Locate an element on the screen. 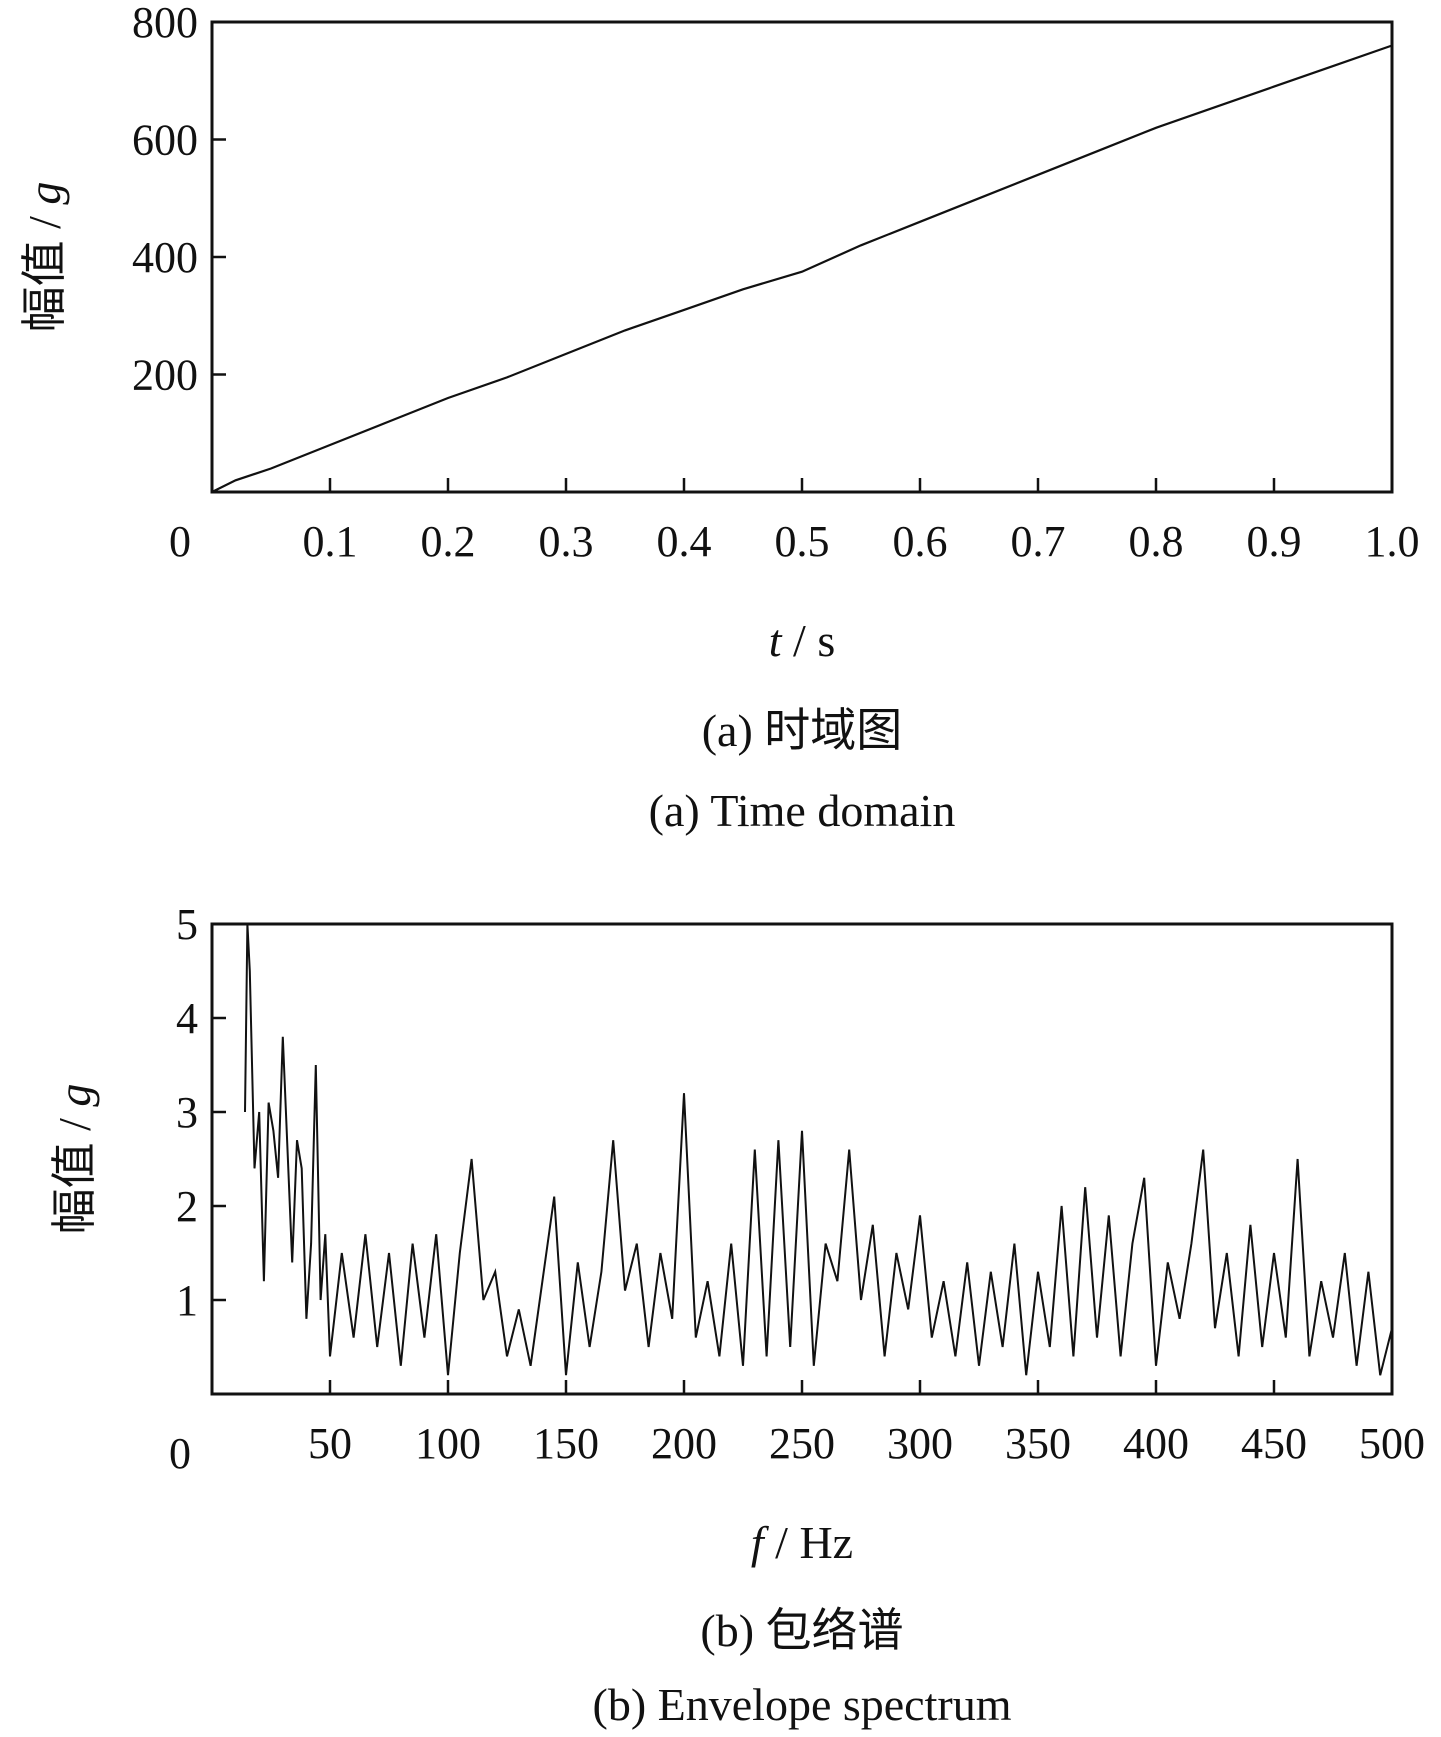 The height and width of the screenshot is (1737, 1441). panel-b-x-tick-label: 500 is located at coordinates (1392, 1443).